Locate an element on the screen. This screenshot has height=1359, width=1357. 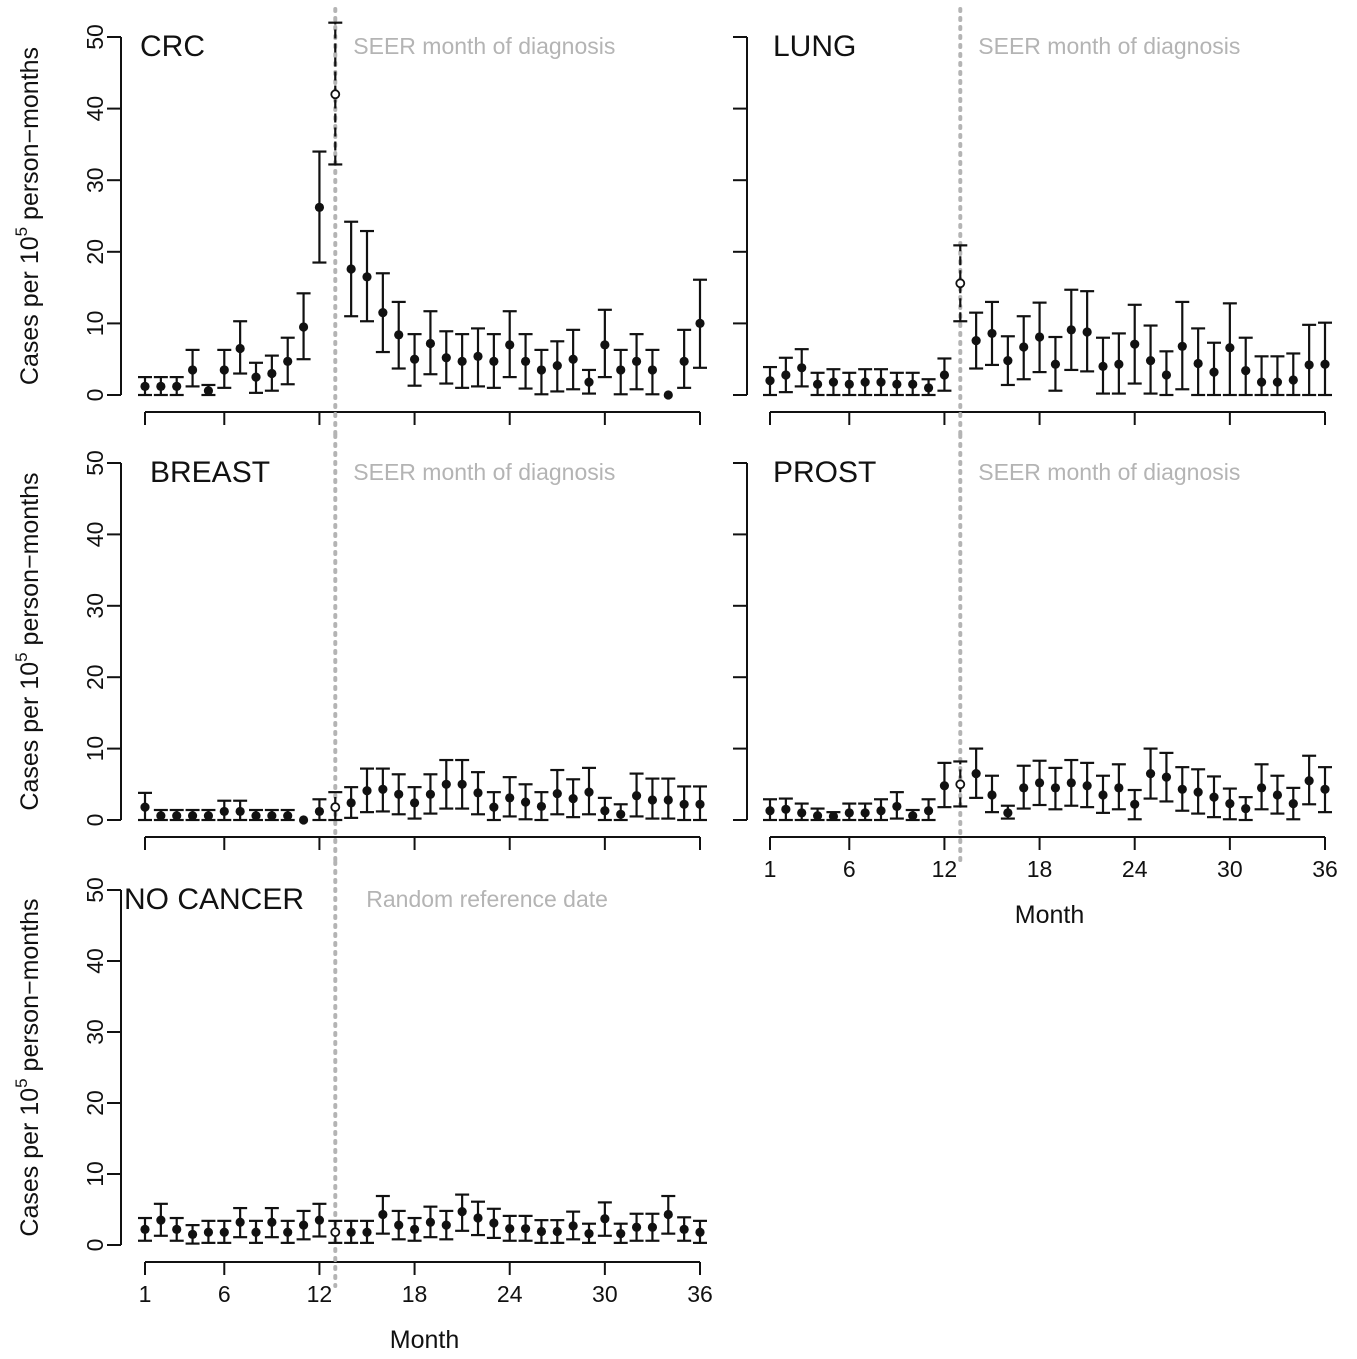
panel-title: PROST is located at coordinates (824, 472).